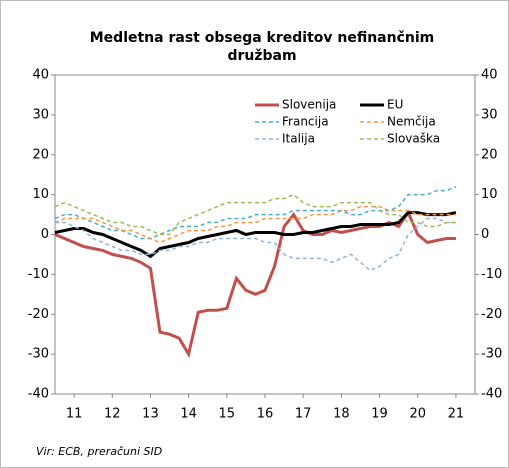 The image size is (509, 468). I want to click on y2-tick-label: 30, so click(489, 114).